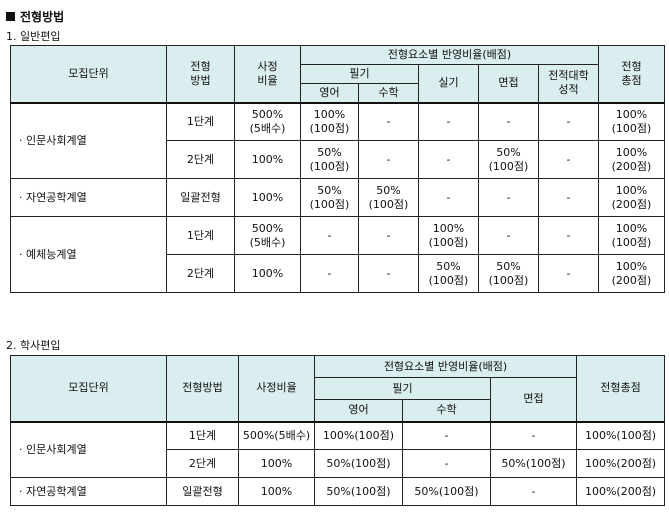  I want to click on header-ratio: 사정비율, so click(276, 388).